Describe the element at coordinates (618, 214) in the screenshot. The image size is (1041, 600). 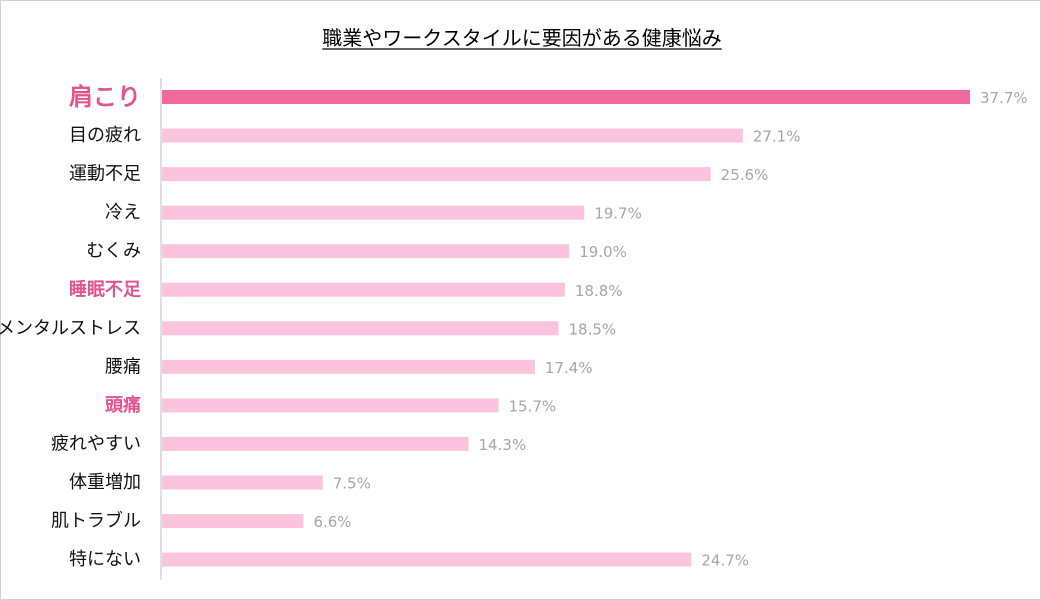
I see `value-label-3: 19.7%` at that location.